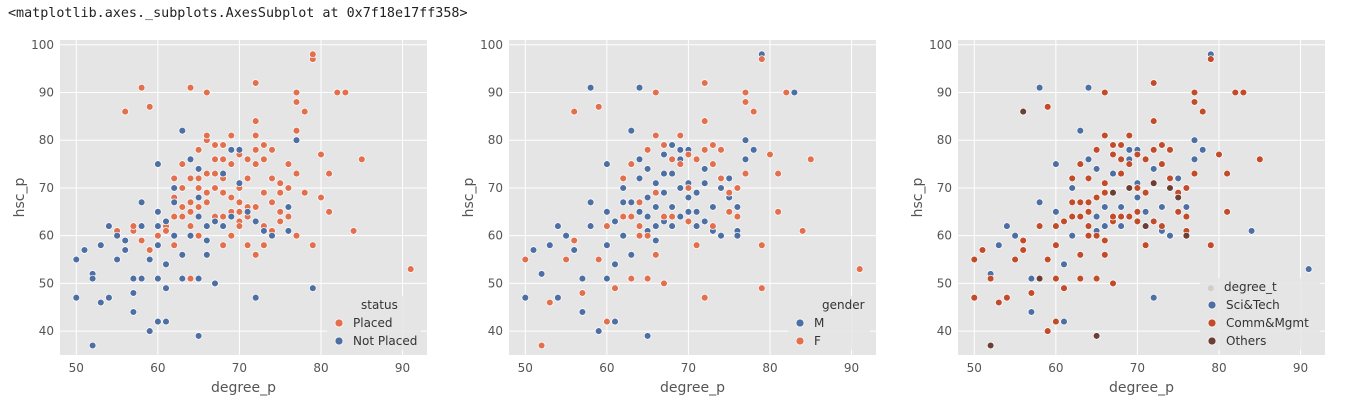  Describe the element at coordinates (800, 323) in the screenshot. I see `legend-marker` at that location.